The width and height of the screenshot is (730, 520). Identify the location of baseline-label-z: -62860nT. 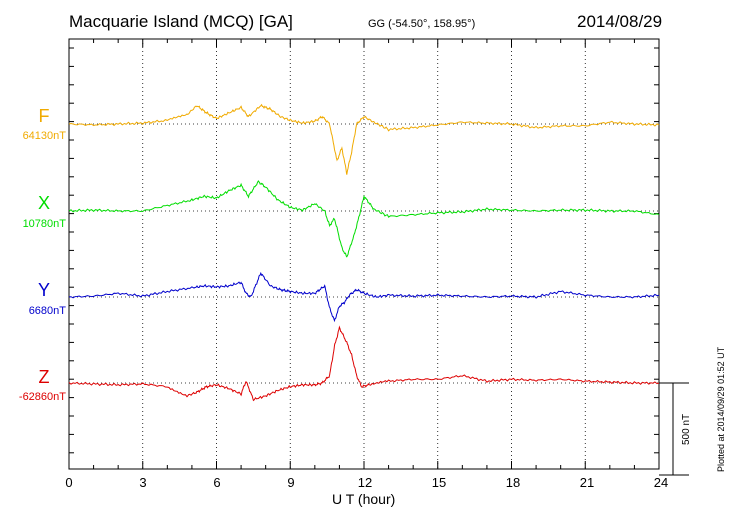
(42, 397).